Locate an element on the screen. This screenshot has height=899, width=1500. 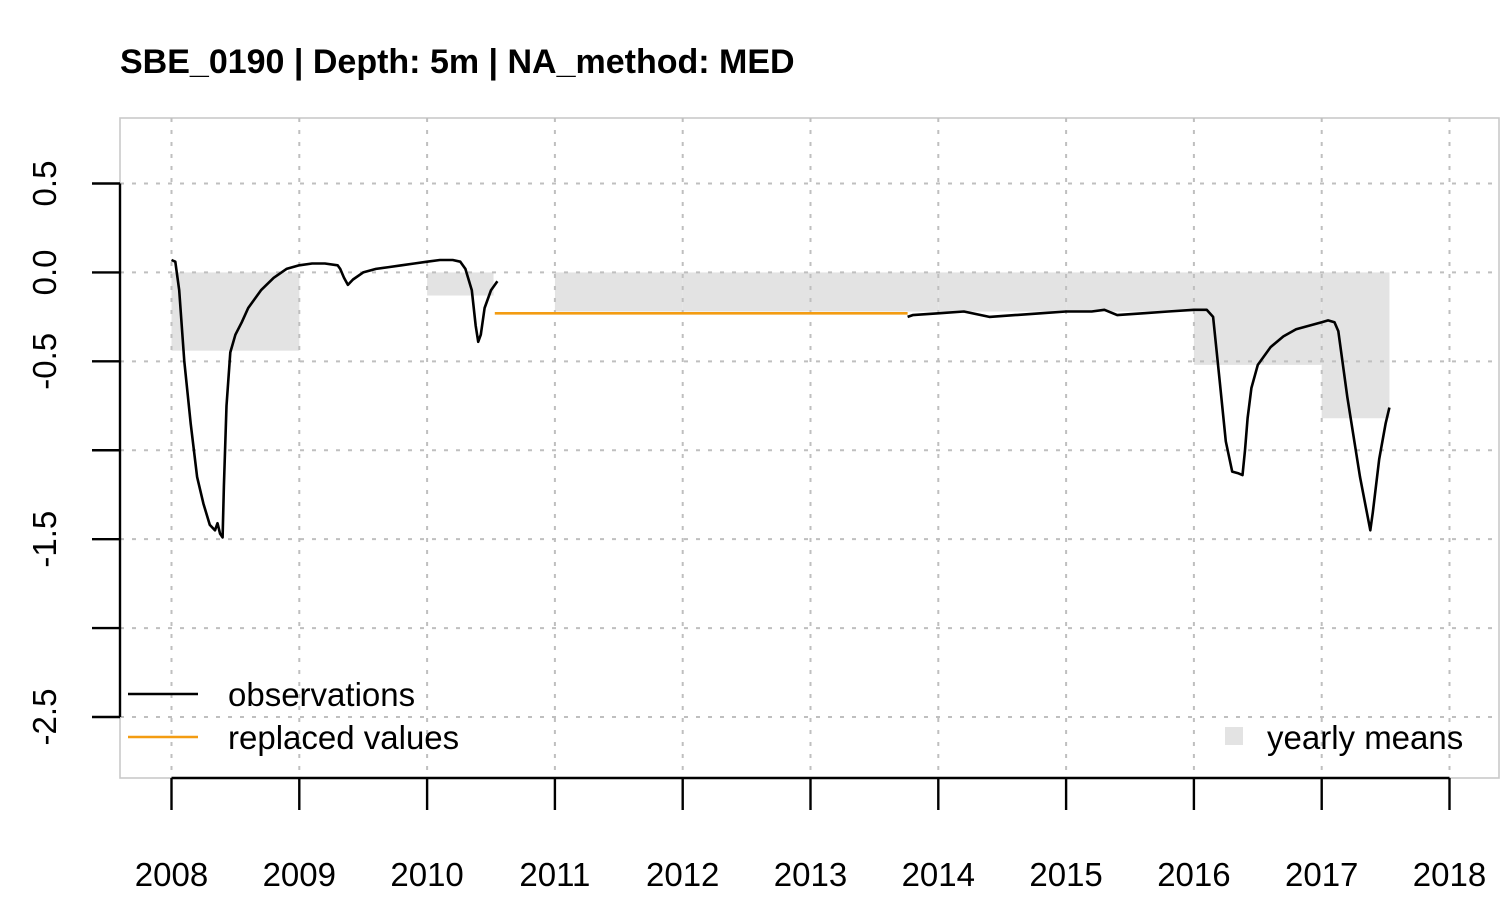
yearly-mean-bar-2013 is located at coordinates (874, 292).